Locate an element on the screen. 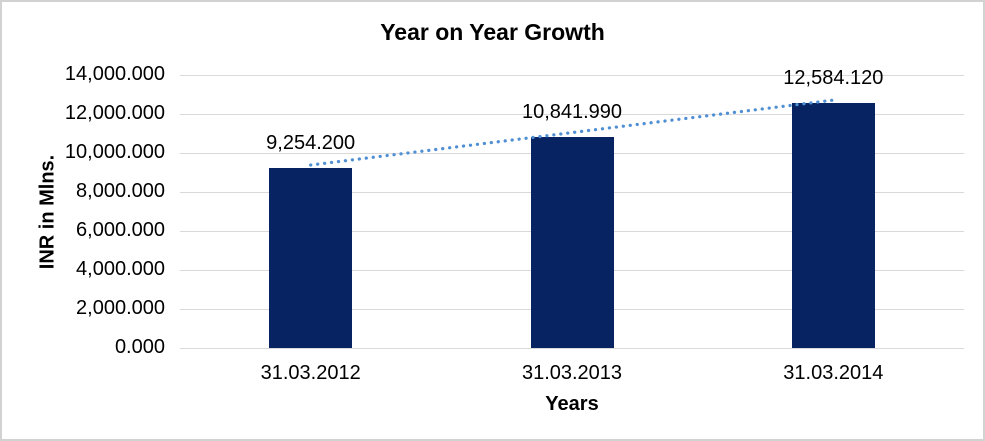 Image resolution: width=985 pixels, height=441 pixels. x-tick-label: 31.03.2013 is located at coordinates (572, 373).